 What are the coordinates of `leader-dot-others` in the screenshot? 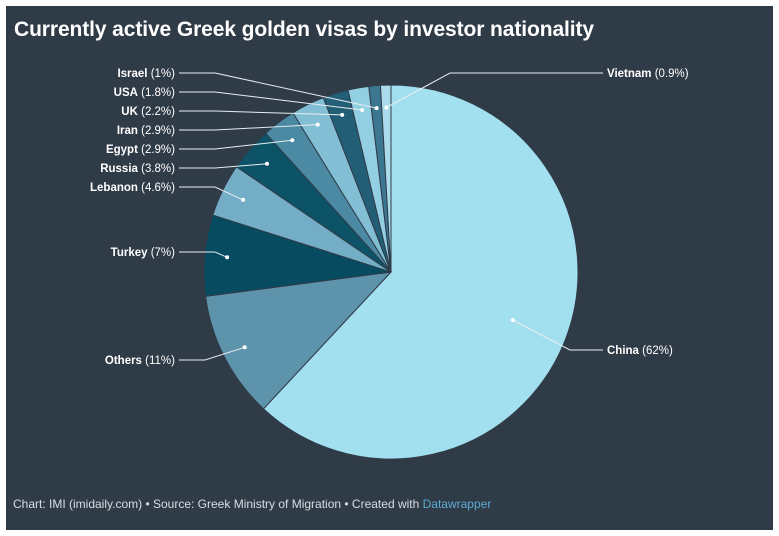 It's located at (244, 347).